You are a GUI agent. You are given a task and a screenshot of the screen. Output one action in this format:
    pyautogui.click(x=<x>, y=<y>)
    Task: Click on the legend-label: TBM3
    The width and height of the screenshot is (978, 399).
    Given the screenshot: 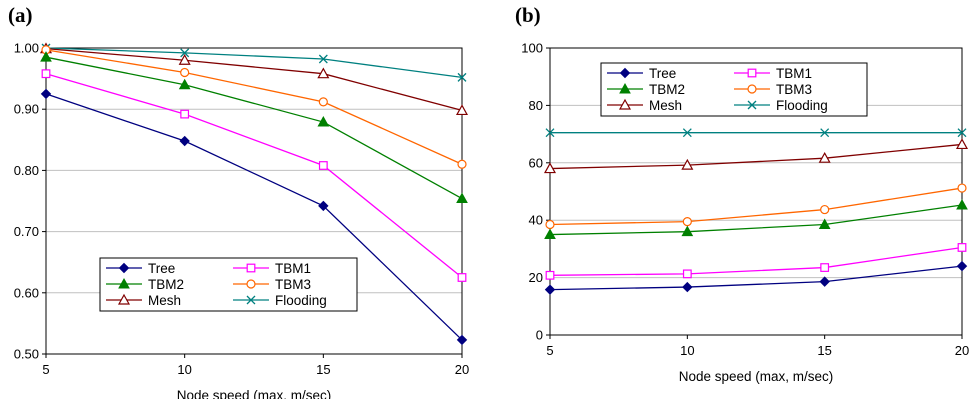 What is the action you would take?
    pyautogui.click(x=293, y=284)
    